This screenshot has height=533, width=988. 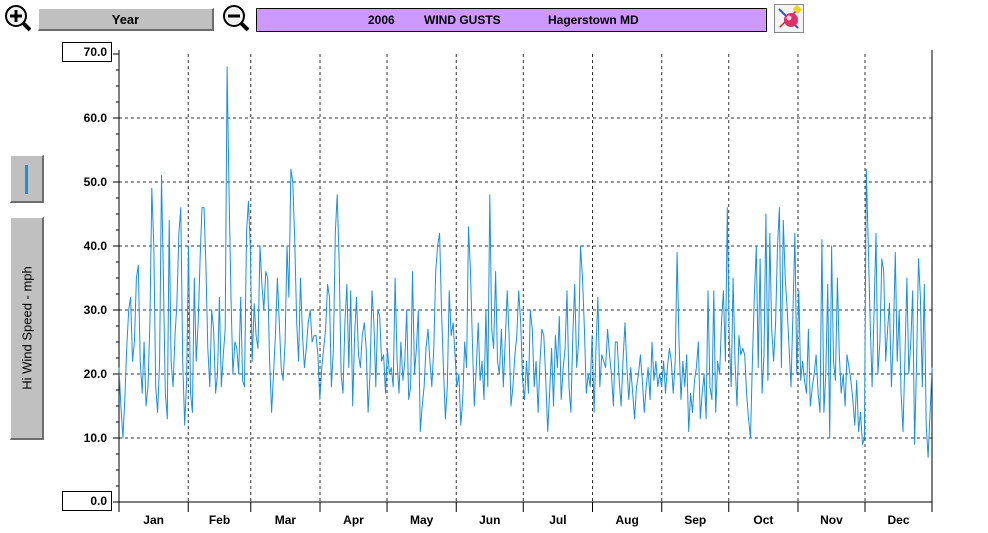 What do you see at coordinates (695, 520) in the screenshot?
I see `x-tick-label-sep: Sep` at bounding box center [695, 520].